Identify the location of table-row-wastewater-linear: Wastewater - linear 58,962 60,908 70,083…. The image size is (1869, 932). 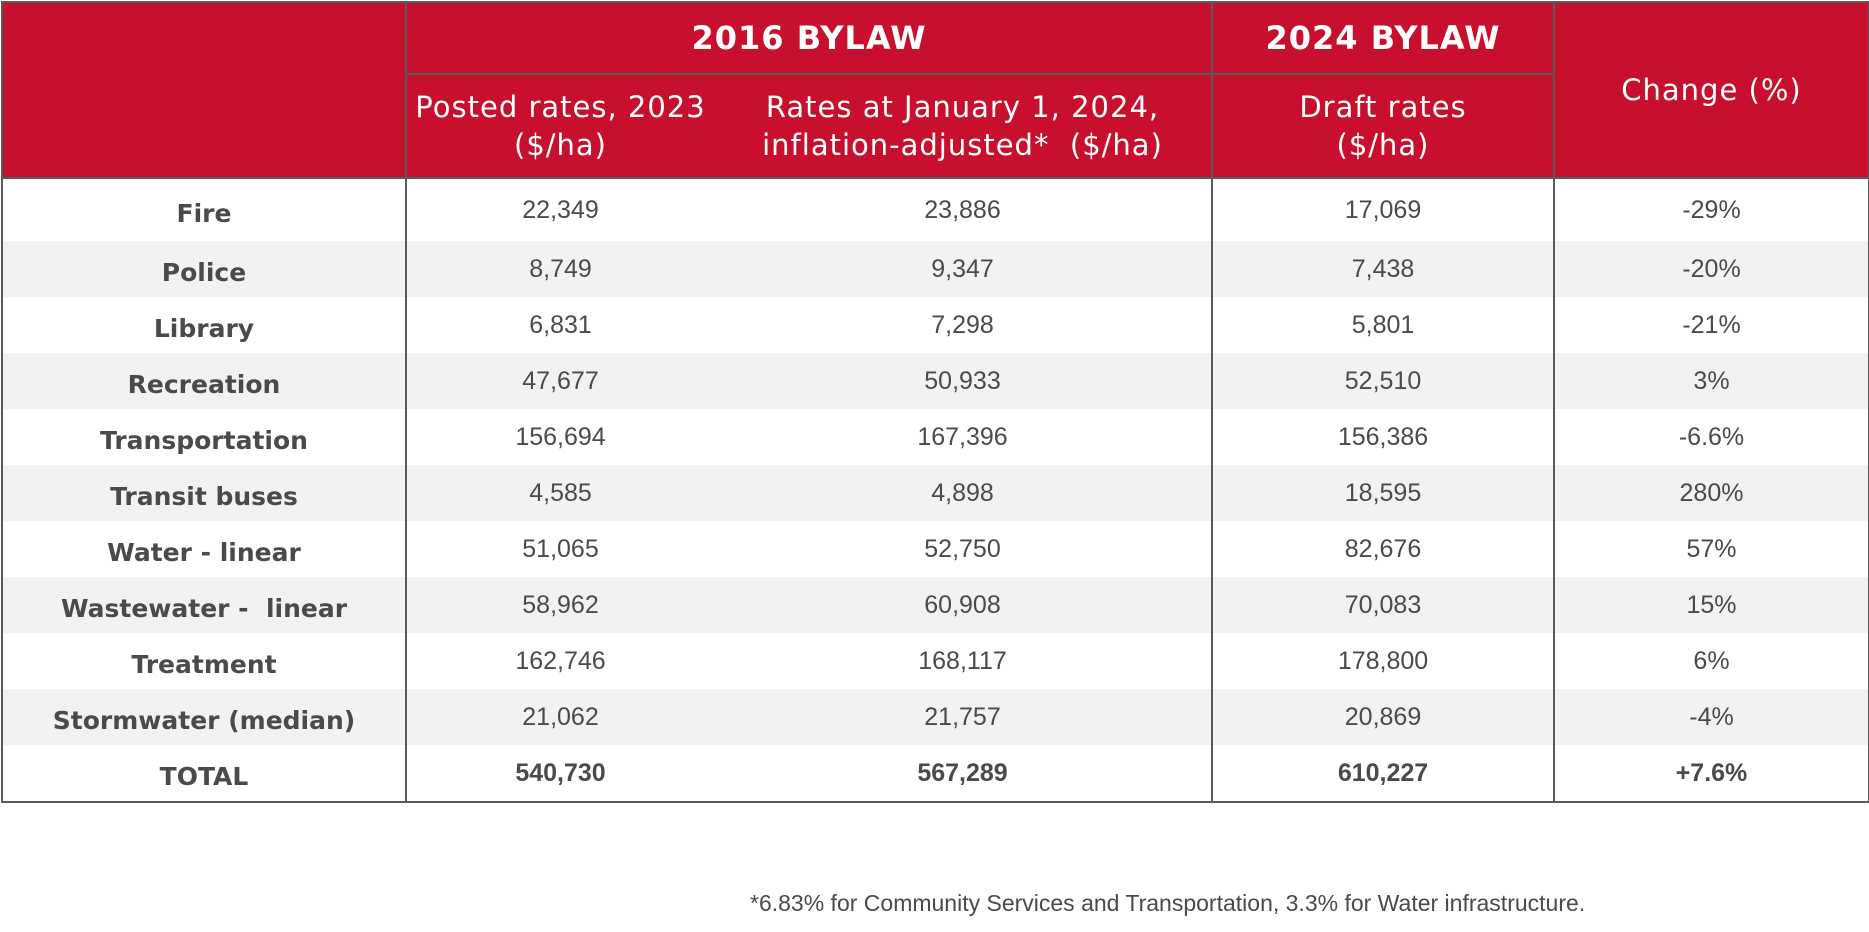
(935, 605).